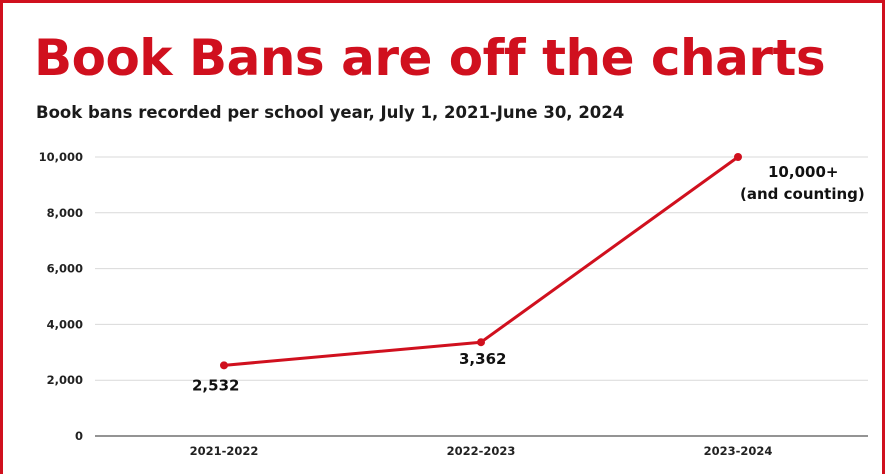 The width and height of the screenshot is (885, 474). What do you see at coordinates (61, 296) in the screenshot?
I see `y-axis: 0 2,000 4,000 6,000 8,000 10,000` at bounding box center [61, 296].